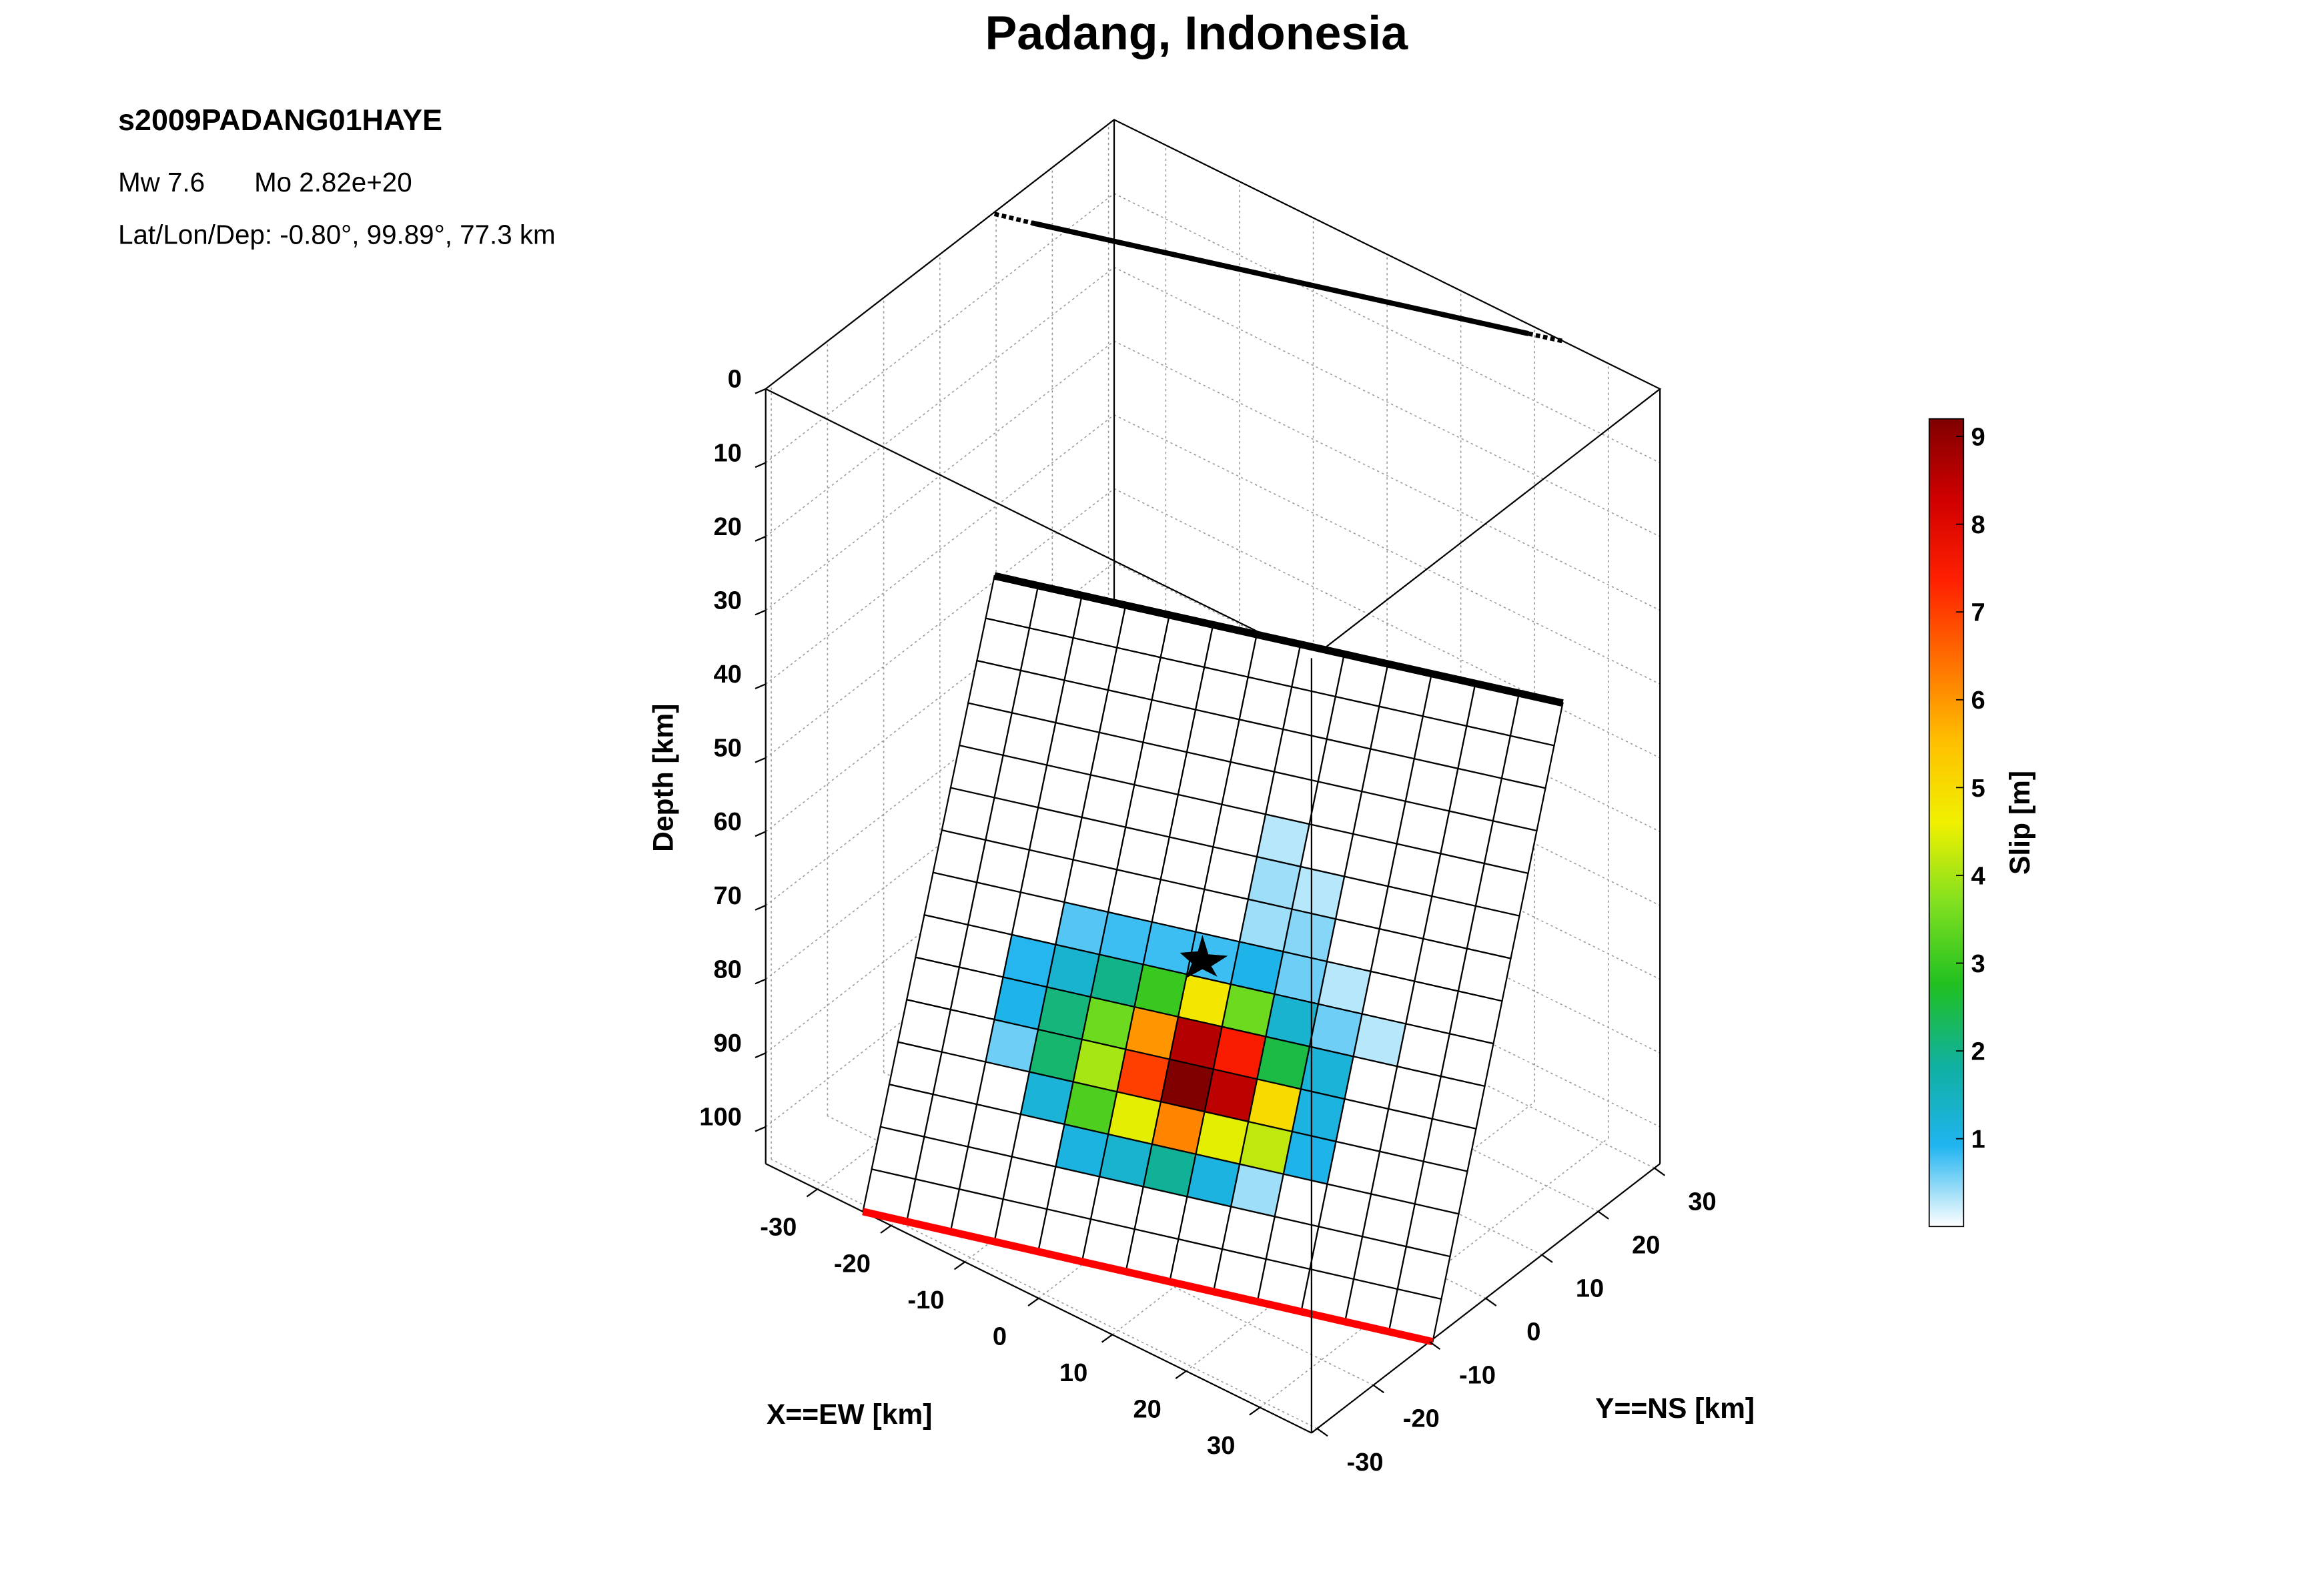 This screenshot has width=2321, height=1596. I want to click on box-top, so click(1213, 389).